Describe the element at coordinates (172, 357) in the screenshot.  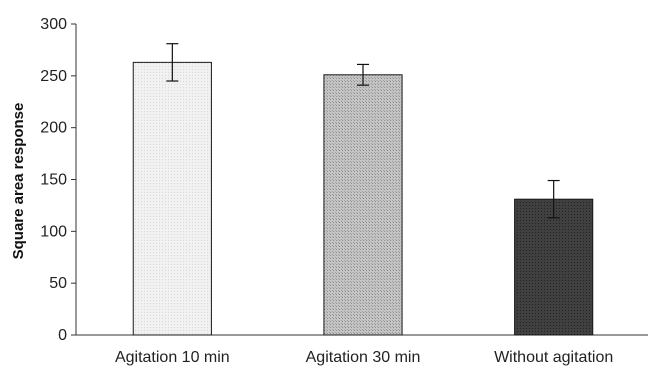
I see `x-category-label: Agitation 10 min` at that location.